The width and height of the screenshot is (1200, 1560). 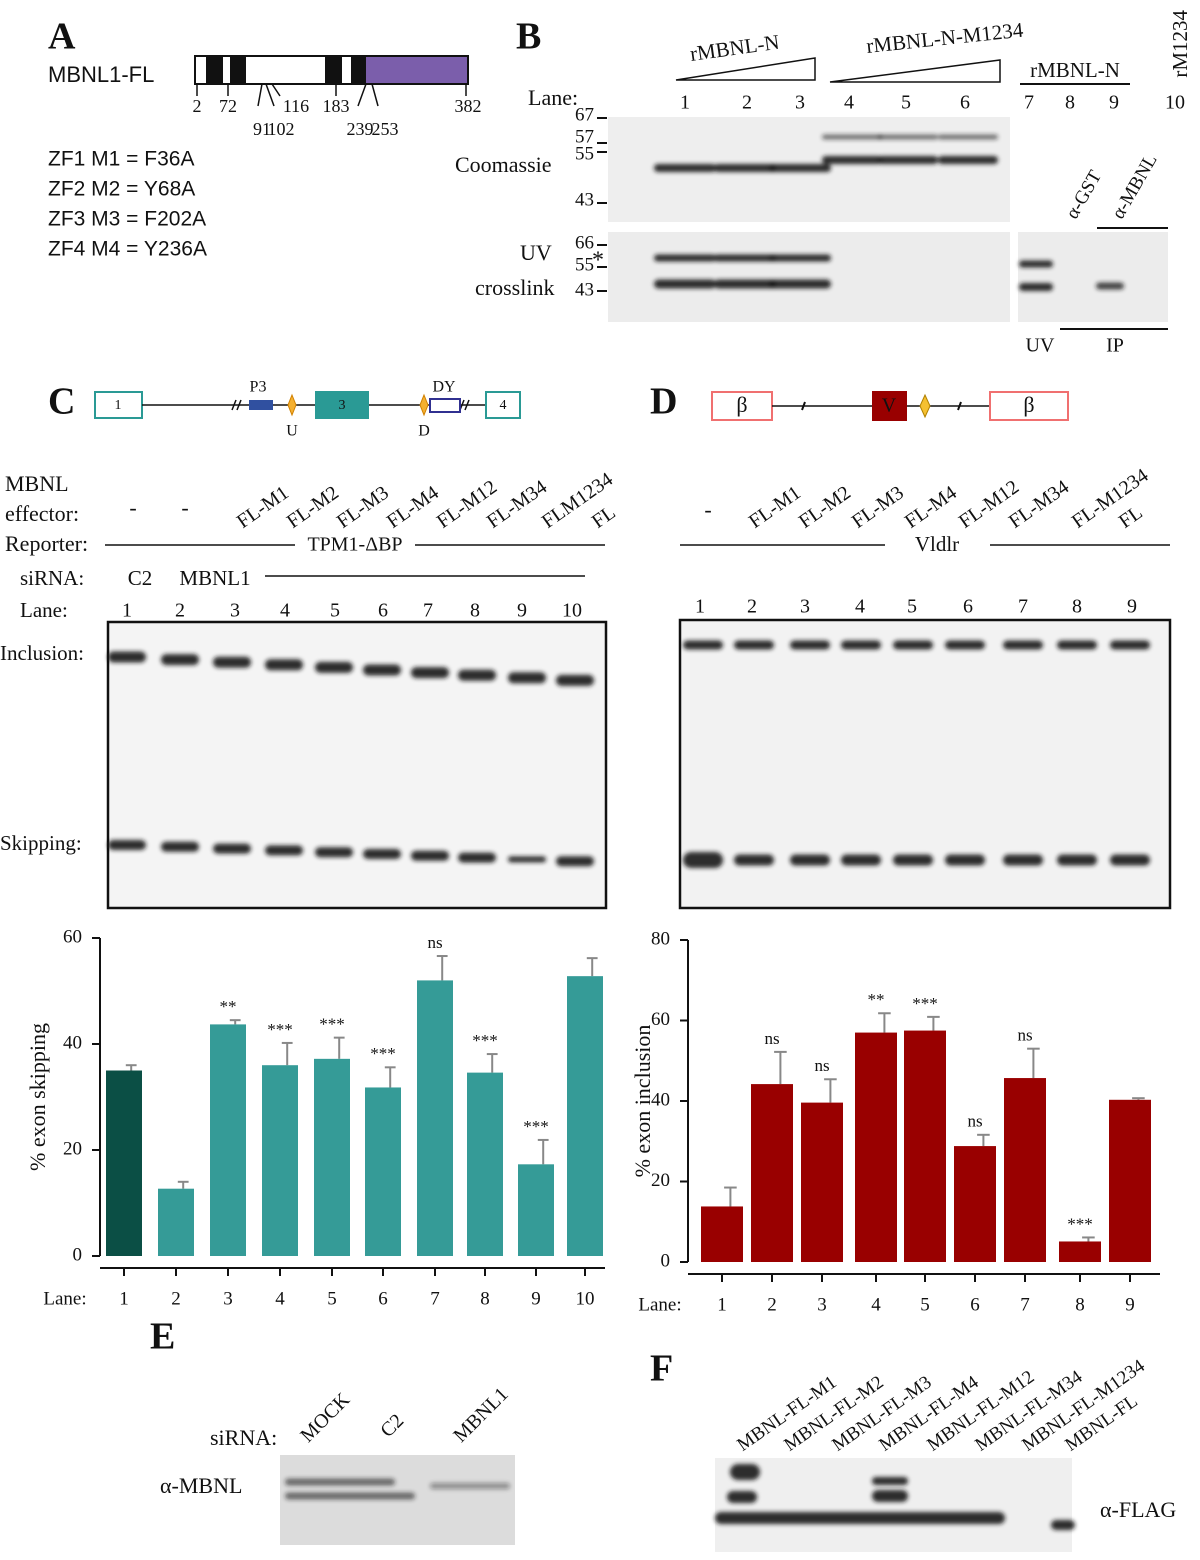 What do you see at coordinates (752, 607) in the screenshot?
I see `lane-number: 2` at bounding box center [752, 607].